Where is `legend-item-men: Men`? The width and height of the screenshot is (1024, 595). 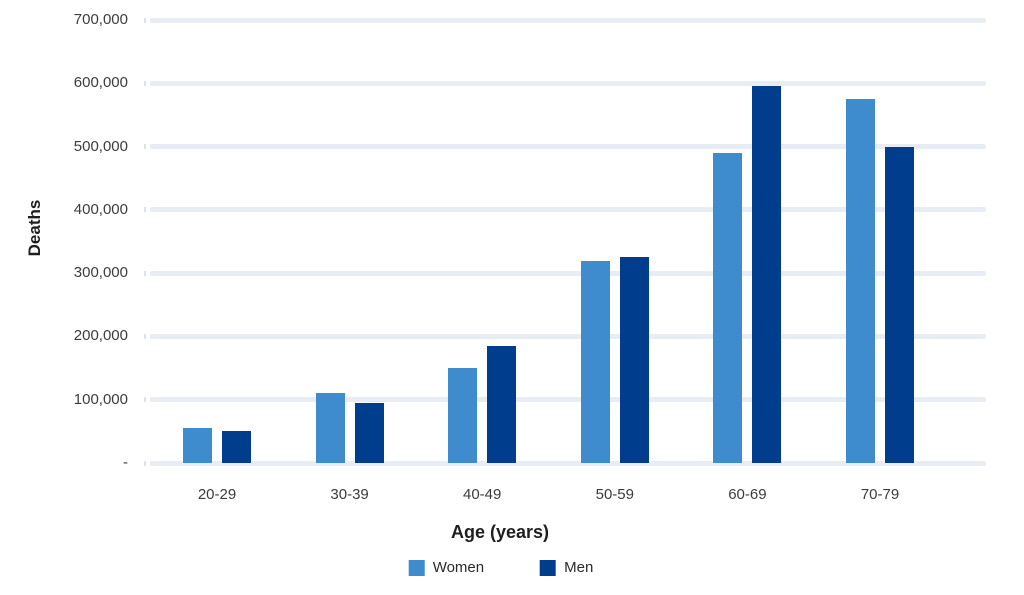
legend-item-men: Men is located at coordinates (566, 567).